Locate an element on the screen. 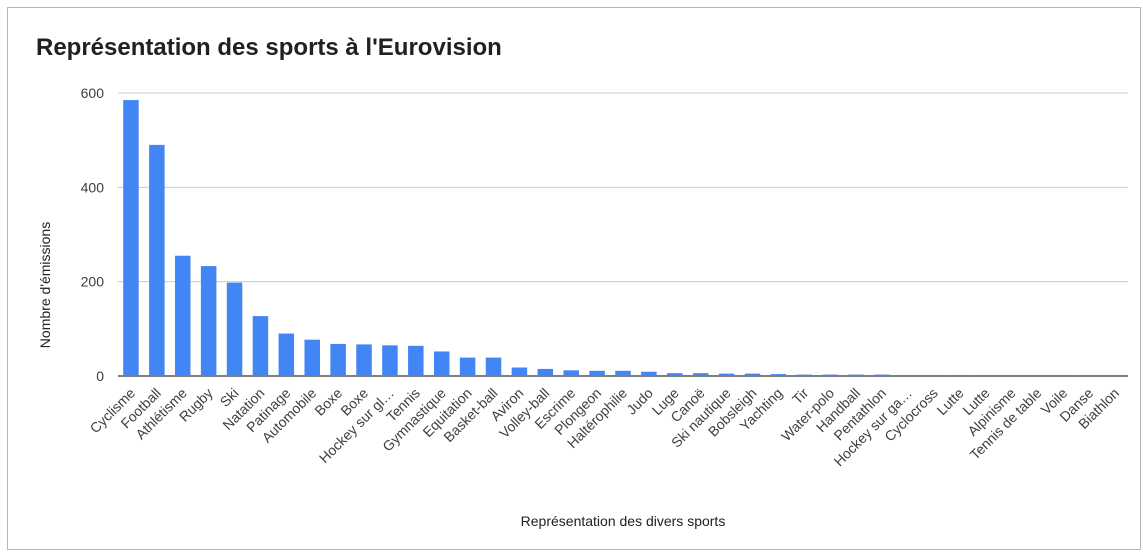  y-tick-label: 600 is located at coordinates (93, 93).